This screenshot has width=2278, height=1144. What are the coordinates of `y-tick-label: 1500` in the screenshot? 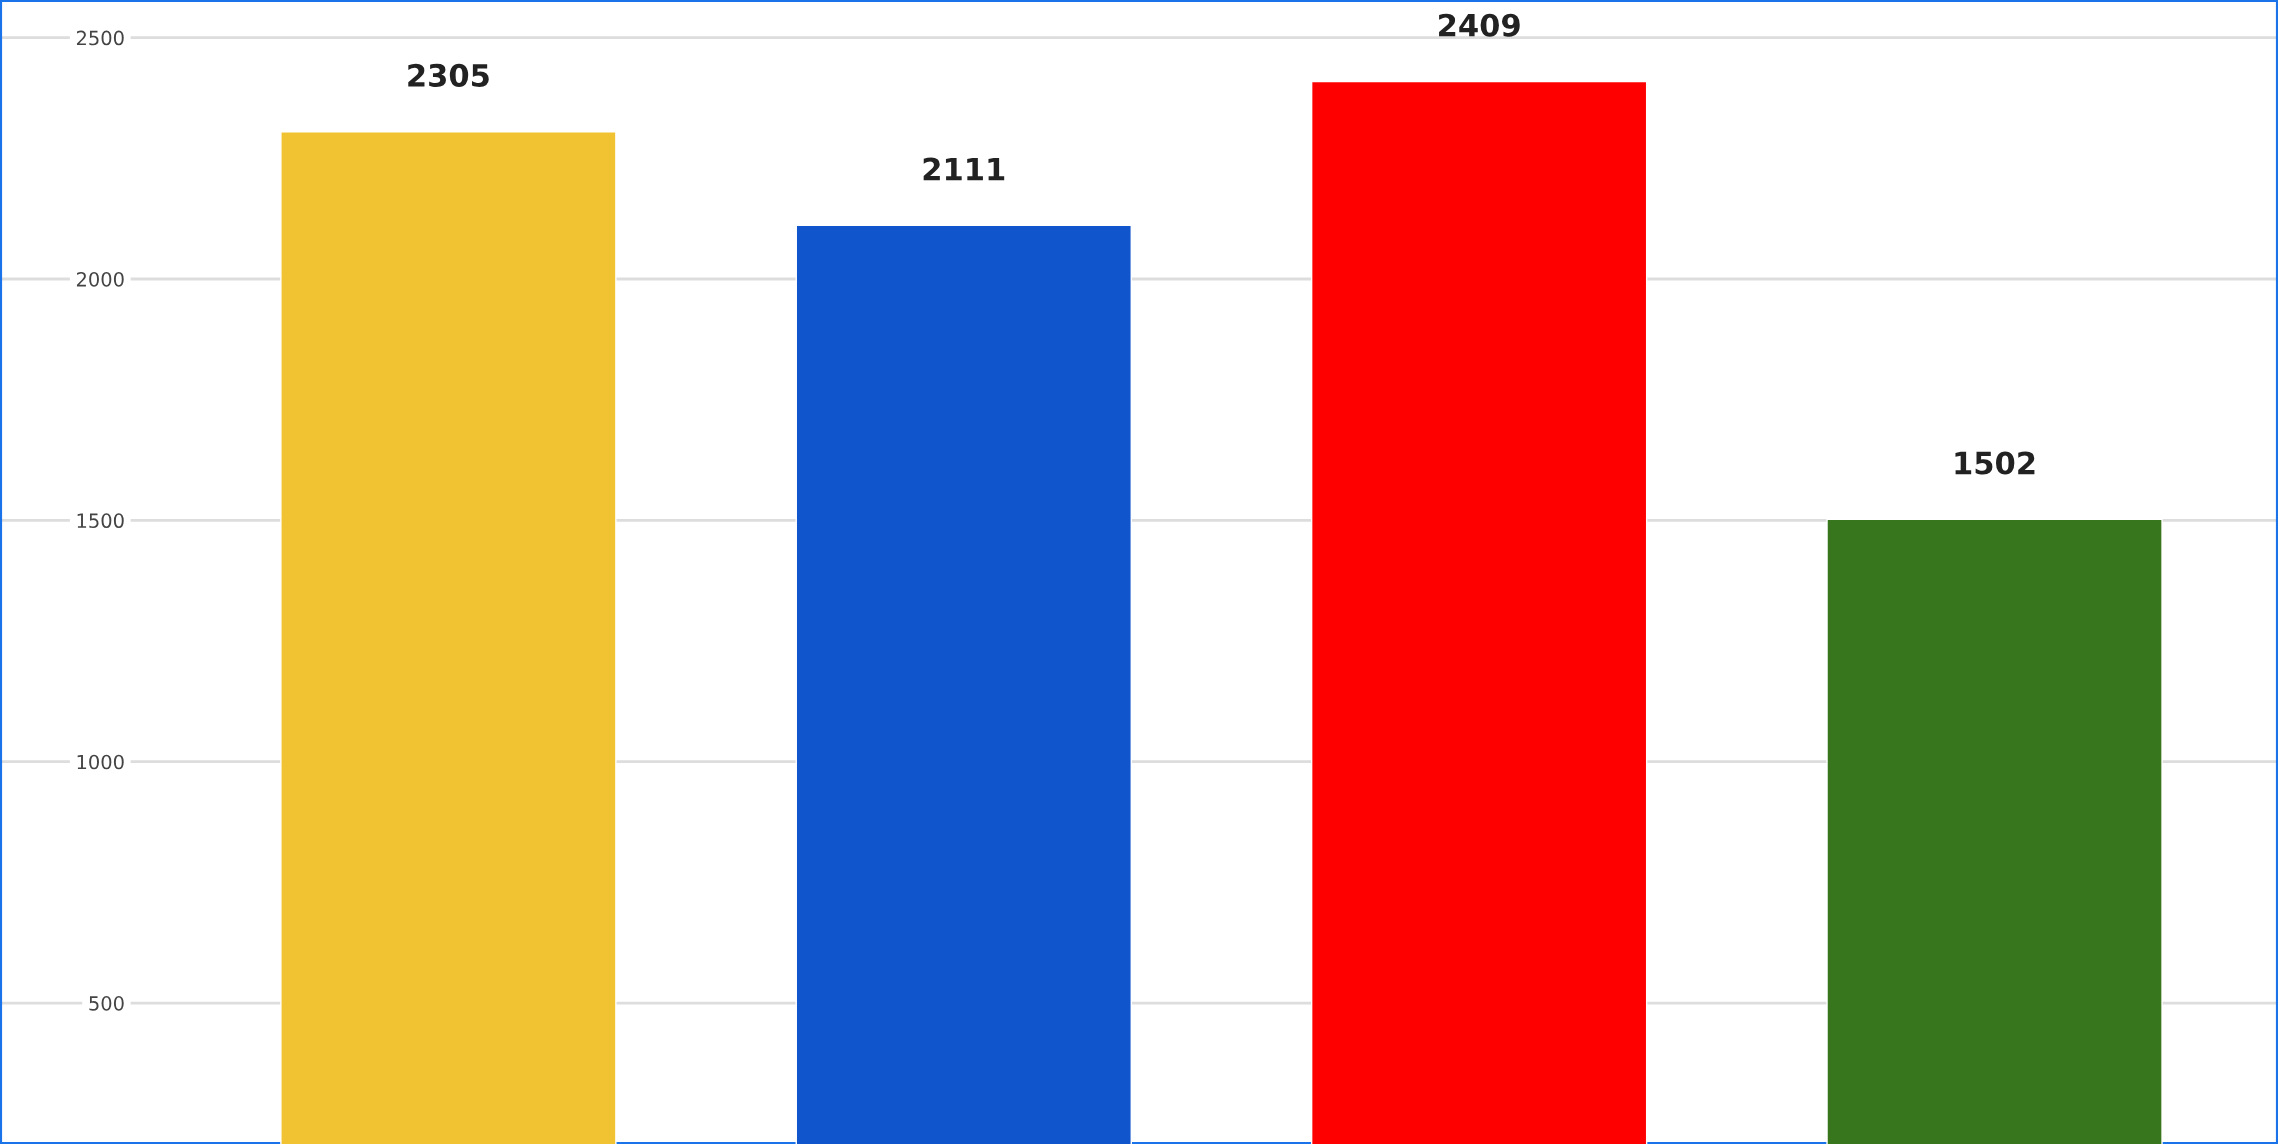 It's located at (100, 521).